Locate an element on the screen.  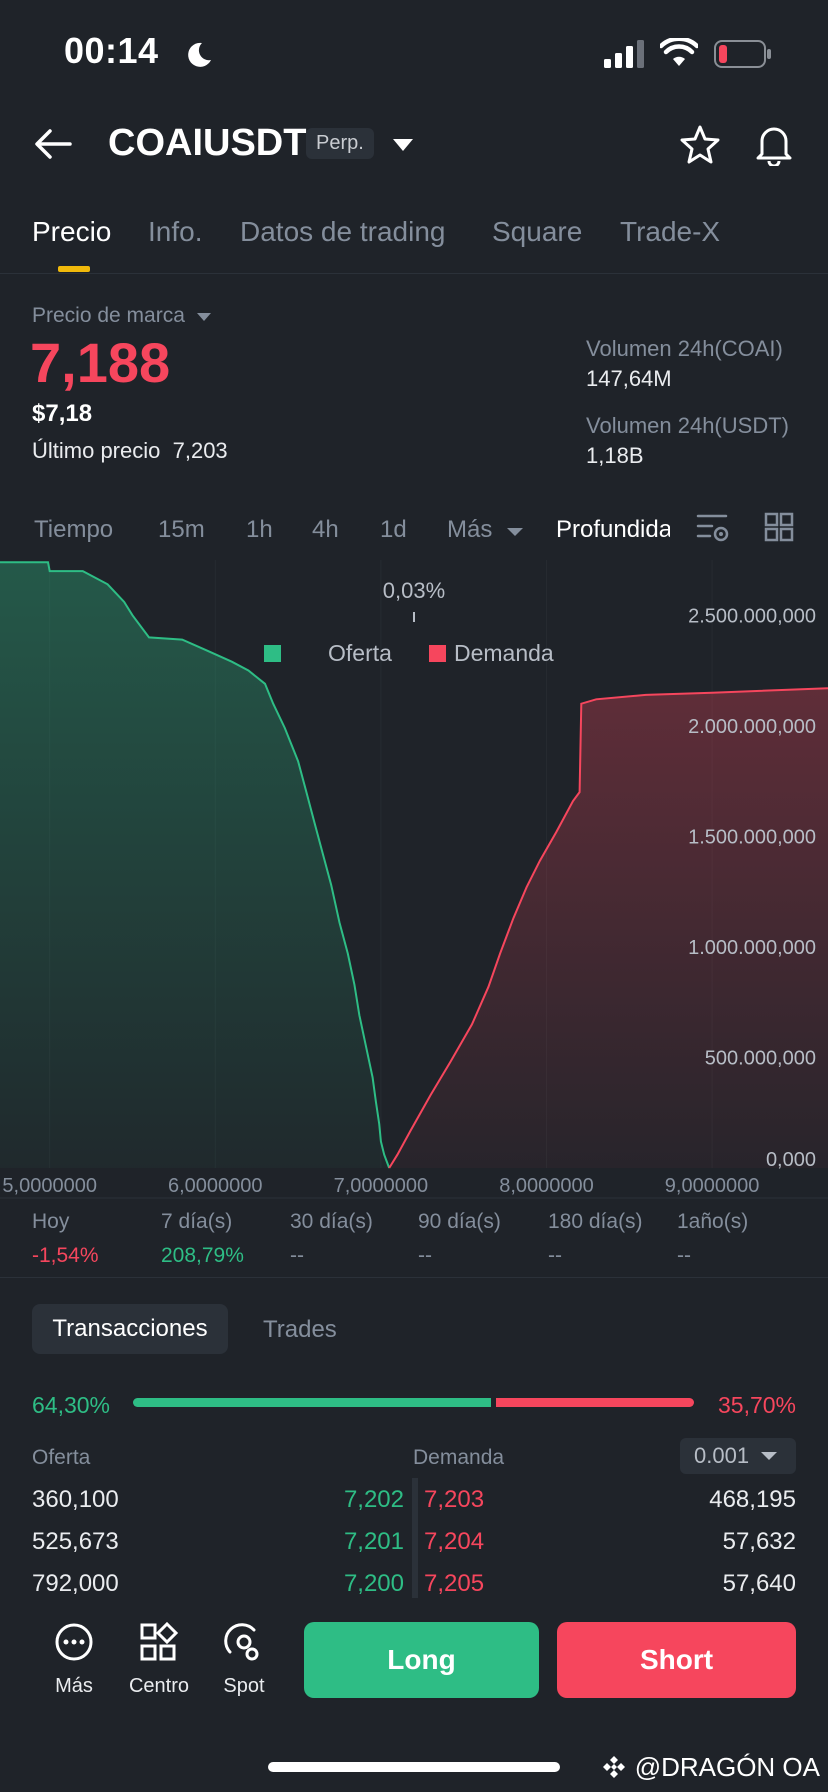
volume-usdt-label: Volumen 24h(USDT) is located at coordinates (687, 425).